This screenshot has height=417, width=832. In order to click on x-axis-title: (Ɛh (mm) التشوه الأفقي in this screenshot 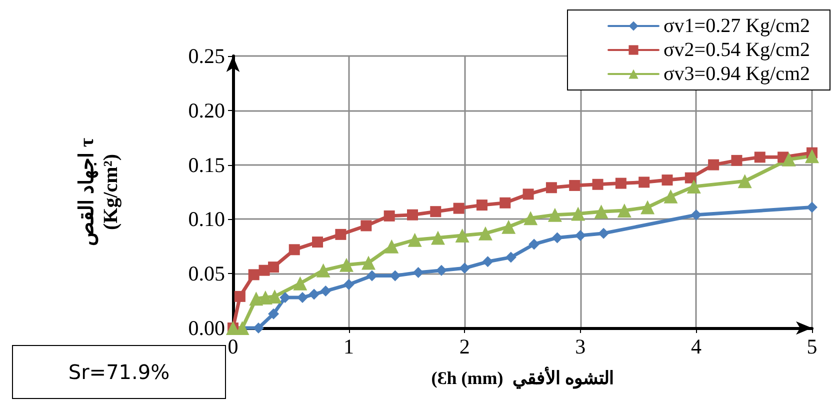, I will do `click(522, 377)`.